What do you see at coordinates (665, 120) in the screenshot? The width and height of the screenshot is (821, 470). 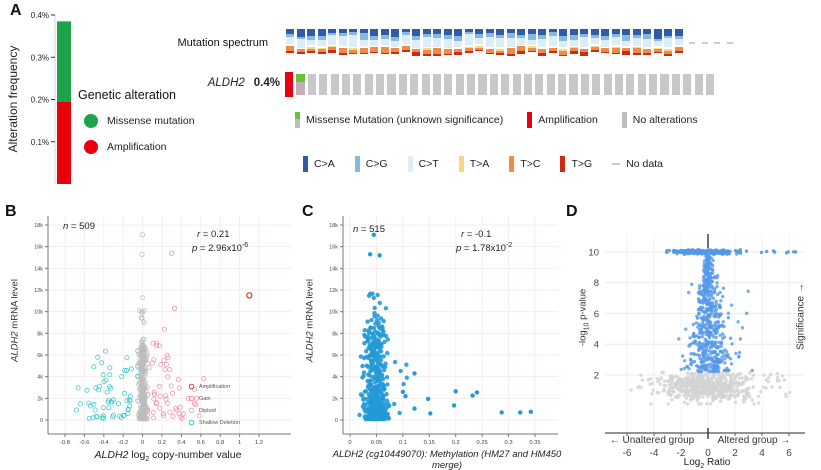 I see `legend-item-label: No alterations` at bounding box center [665, 120].